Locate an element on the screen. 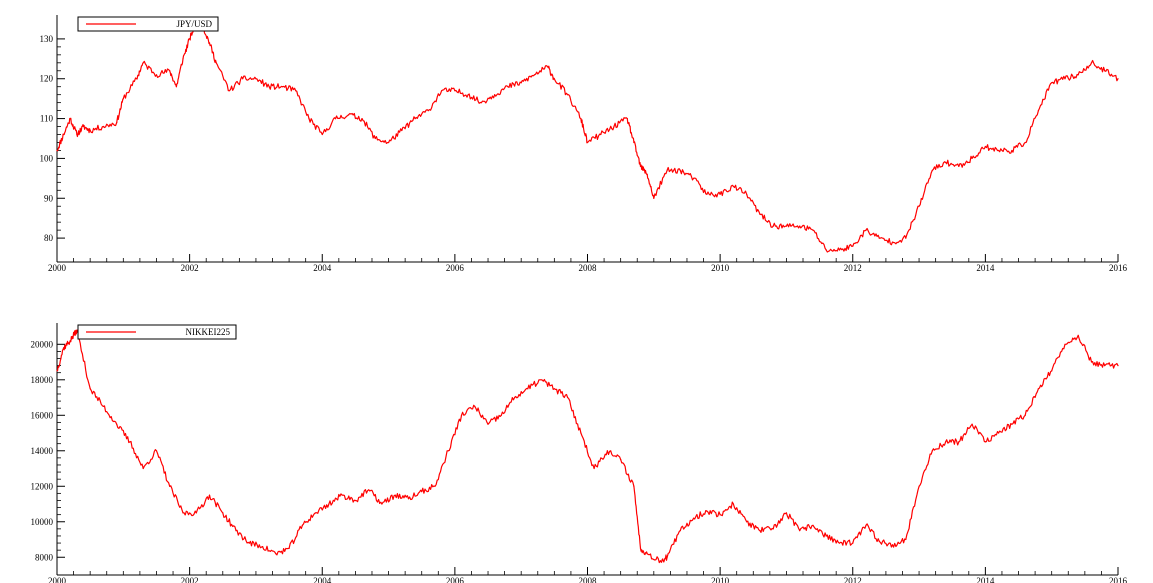 This screenshot has width=1153, height=583. legend-box is located at coordinates (148, 24).